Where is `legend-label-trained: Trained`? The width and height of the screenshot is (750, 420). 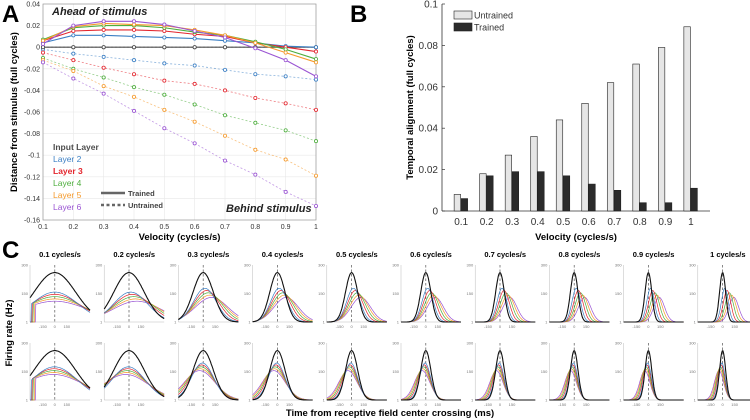 legend-label-trained: Trained is located at coordinates (489, 28).